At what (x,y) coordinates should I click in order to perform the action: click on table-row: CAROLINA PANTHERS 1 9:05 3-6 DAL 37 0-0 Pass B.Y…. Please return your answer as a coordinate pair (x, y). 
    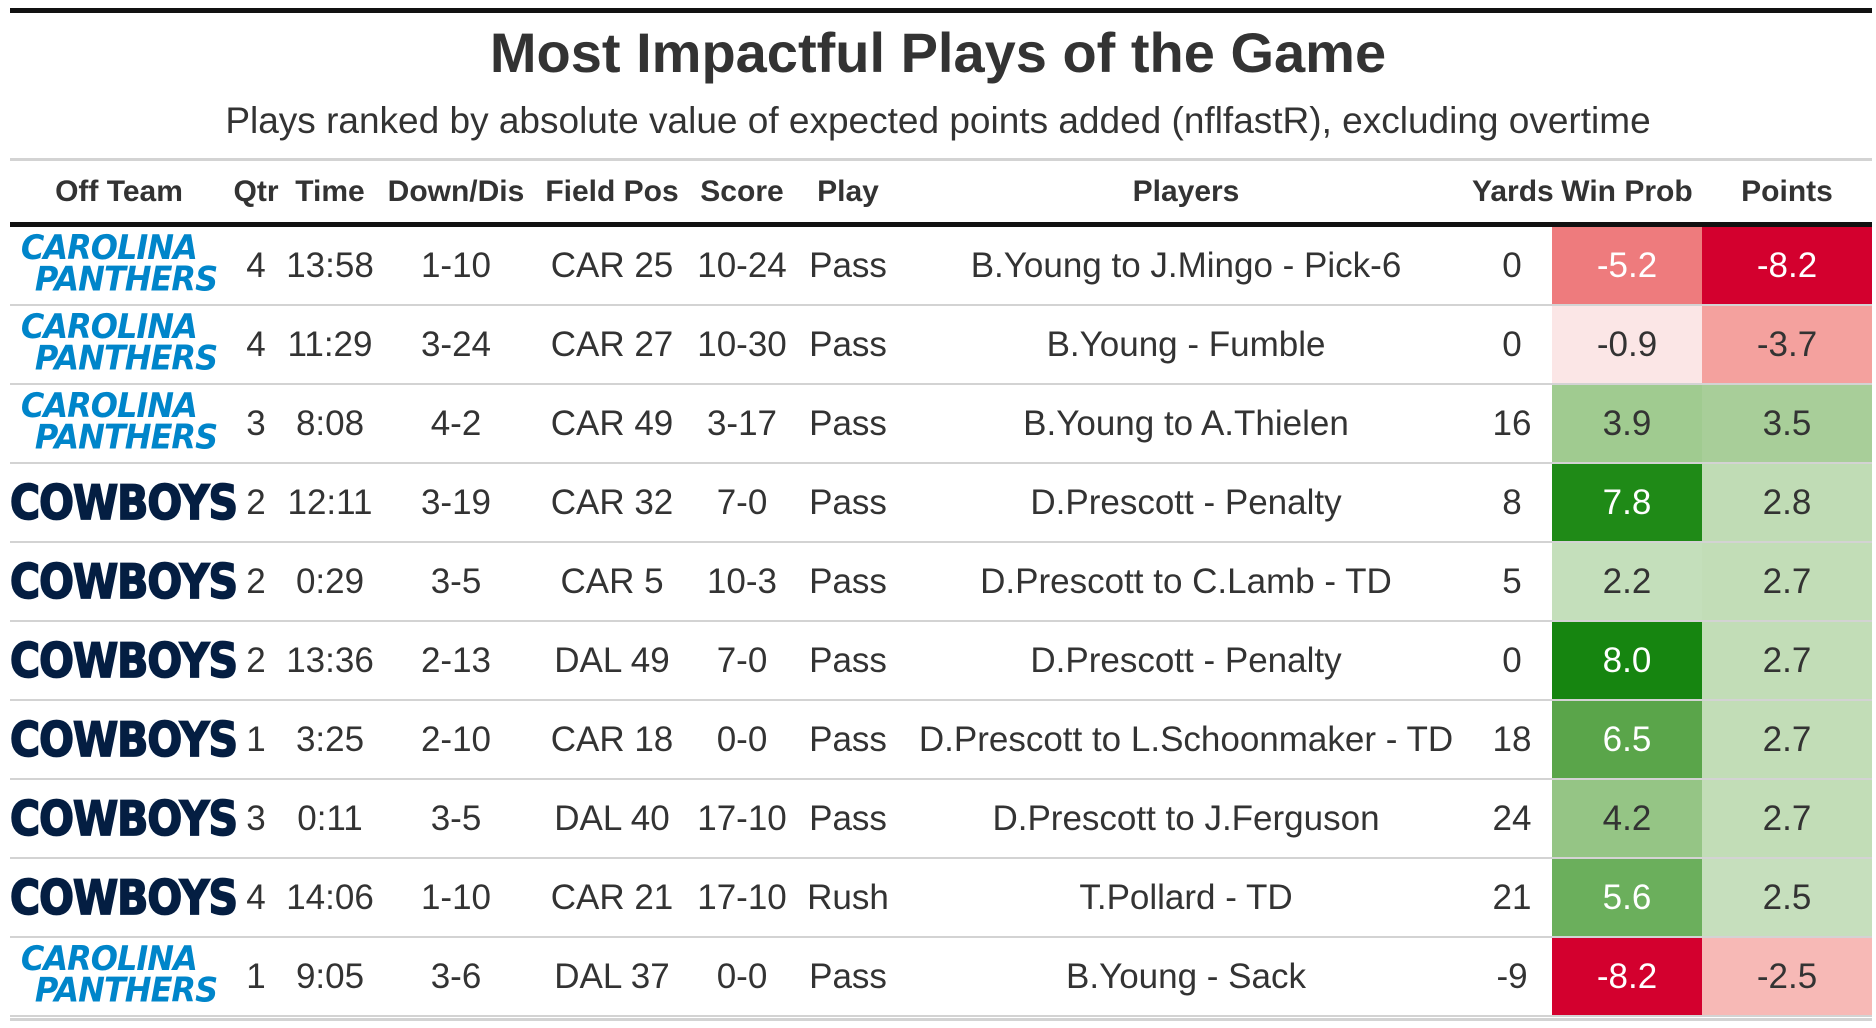
    Looking at the image, I should click on (941, 977).